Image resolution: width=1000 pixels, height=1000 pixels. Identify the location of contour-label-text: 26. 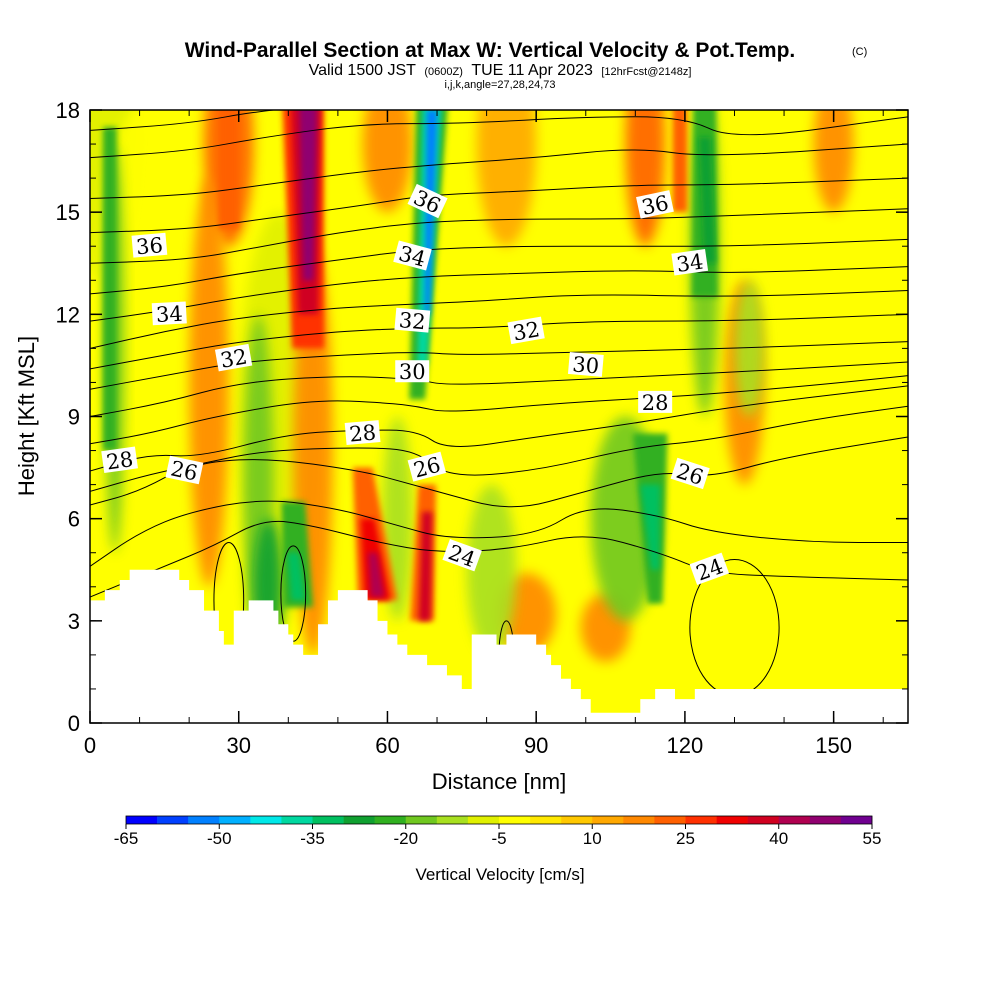
(184, 470).